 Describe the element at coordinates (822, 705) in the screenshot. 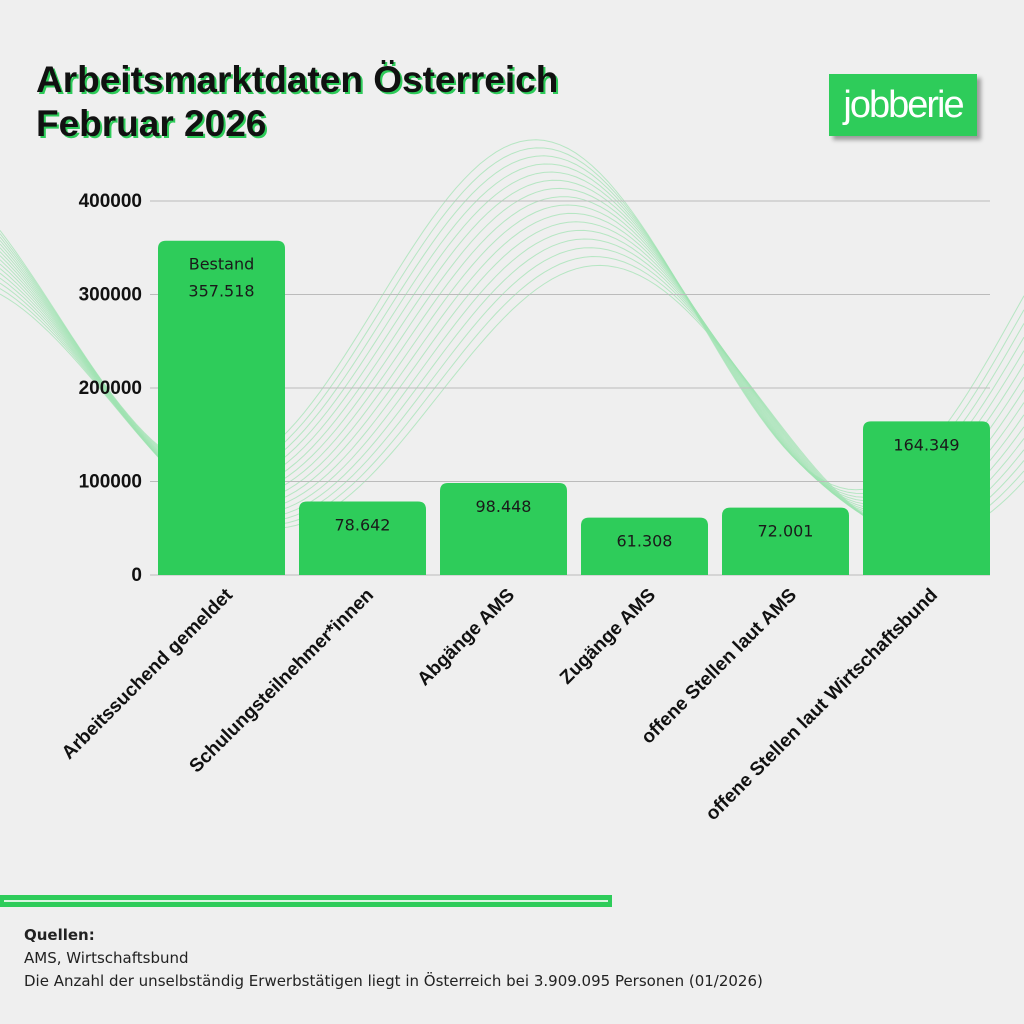

I see `category-label: offene Stellen laut Wirtschaftsbund` at that location.